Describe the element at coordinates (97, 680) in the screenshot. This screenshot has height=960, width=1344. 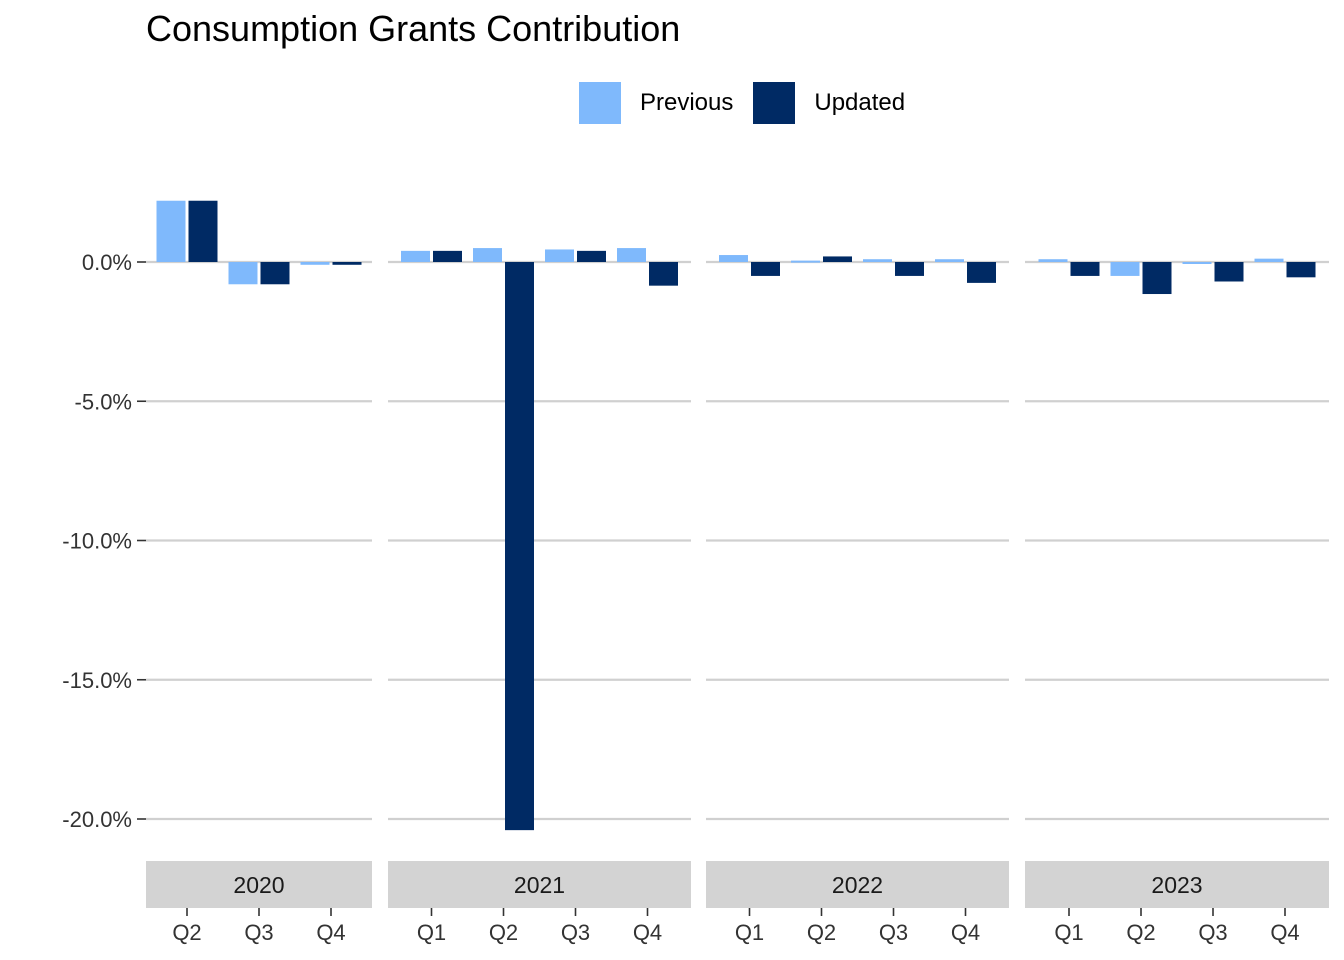
I see `y-tick-label: -15.0%` at that location.